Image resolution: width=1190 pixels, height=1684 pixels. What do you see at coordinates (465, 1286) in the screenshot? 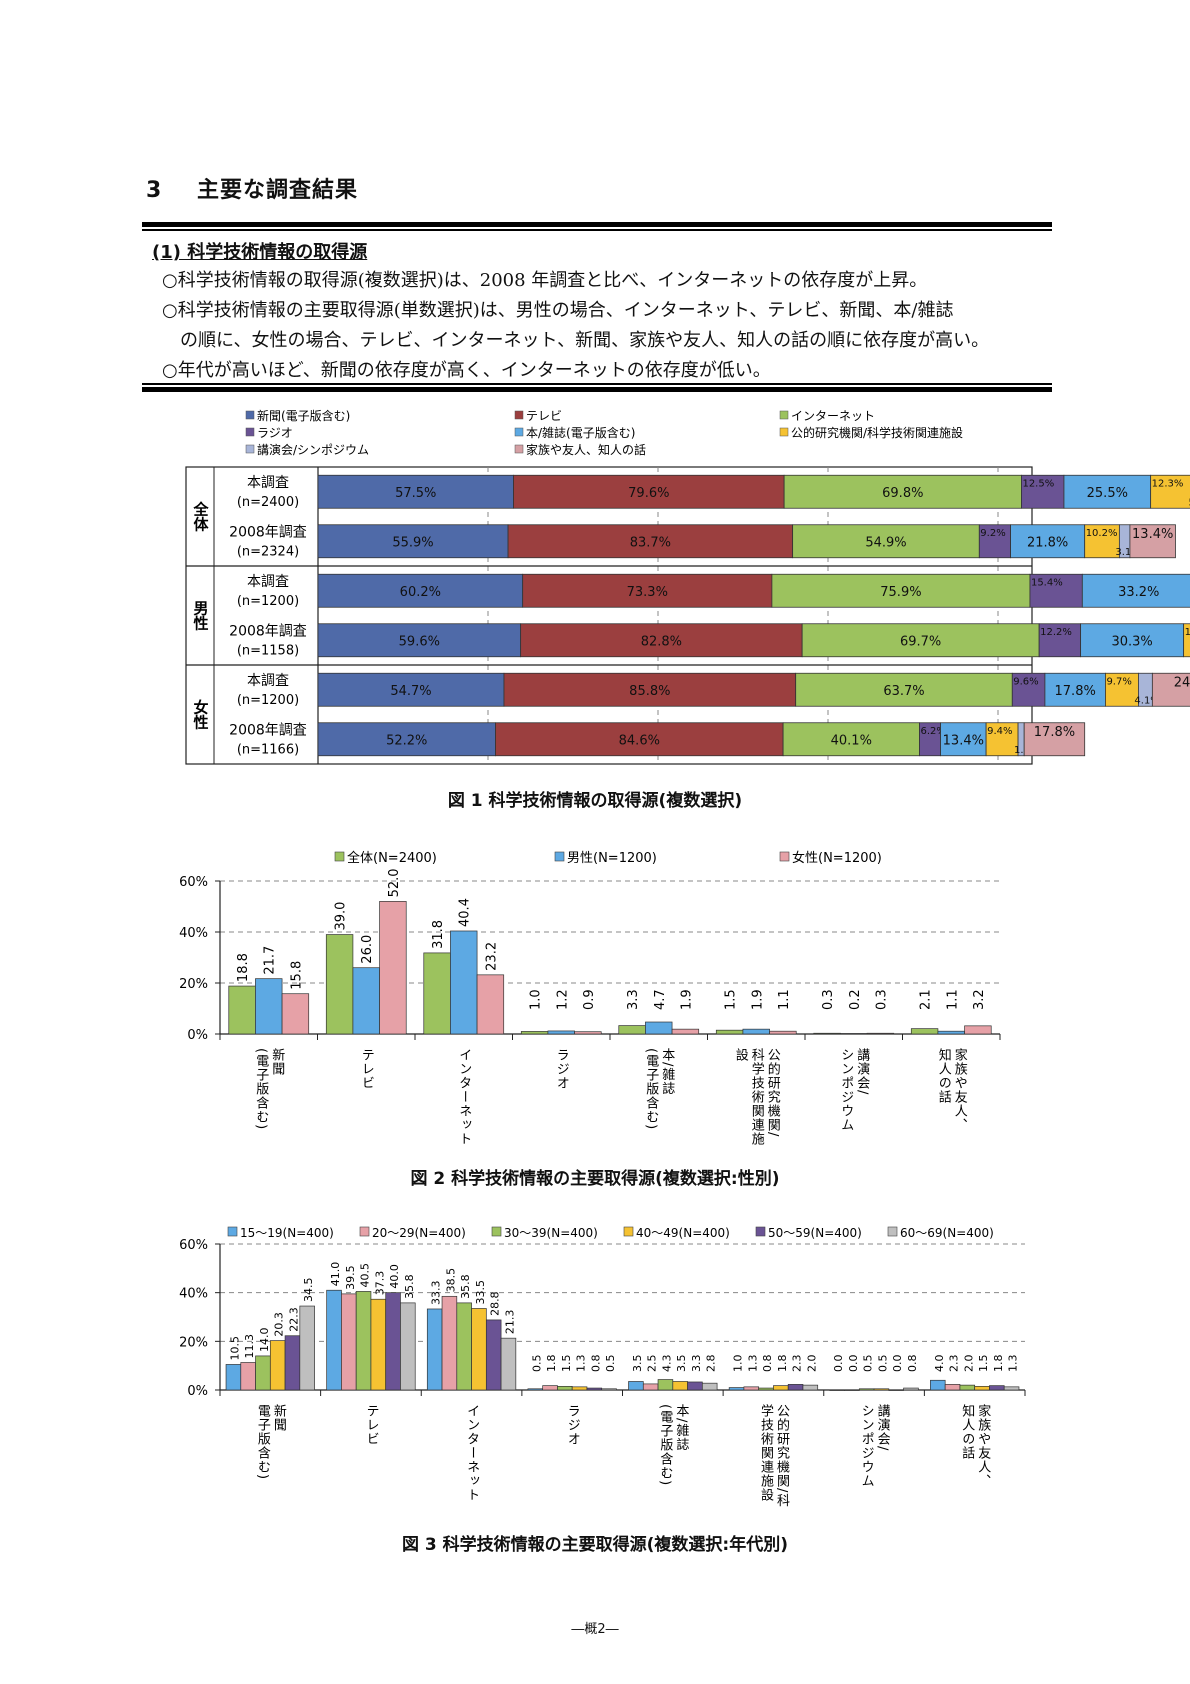
I see `bar-value-label: 35.8` at bounding box center [465, 1286].